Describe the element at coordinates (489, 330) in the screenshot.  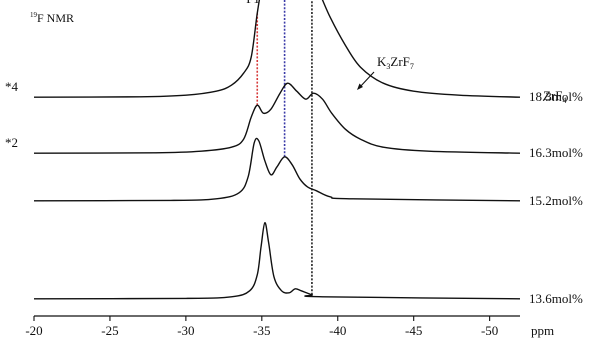
I see `x-tick-label: -50` at that location.